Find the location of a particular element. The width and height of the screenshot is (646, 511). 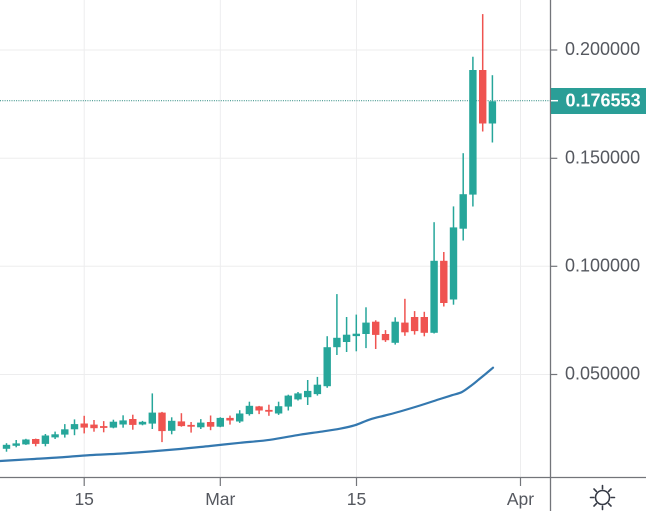

svg-text: Apr is located at coordinates (520, 499).